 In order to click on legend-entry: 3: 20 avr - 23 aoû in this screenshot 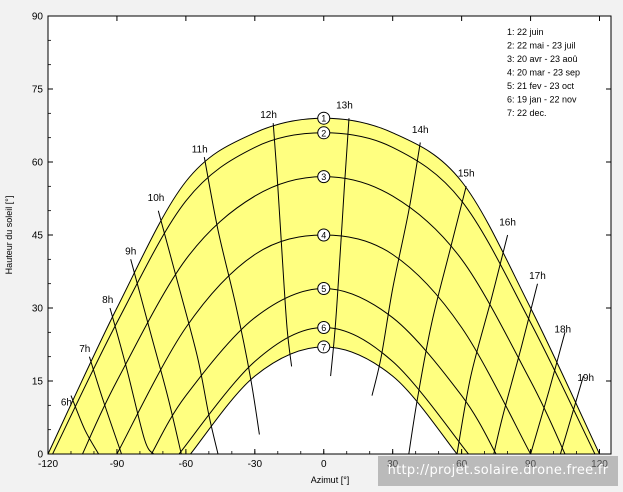, I will do `click(542, 59)`.